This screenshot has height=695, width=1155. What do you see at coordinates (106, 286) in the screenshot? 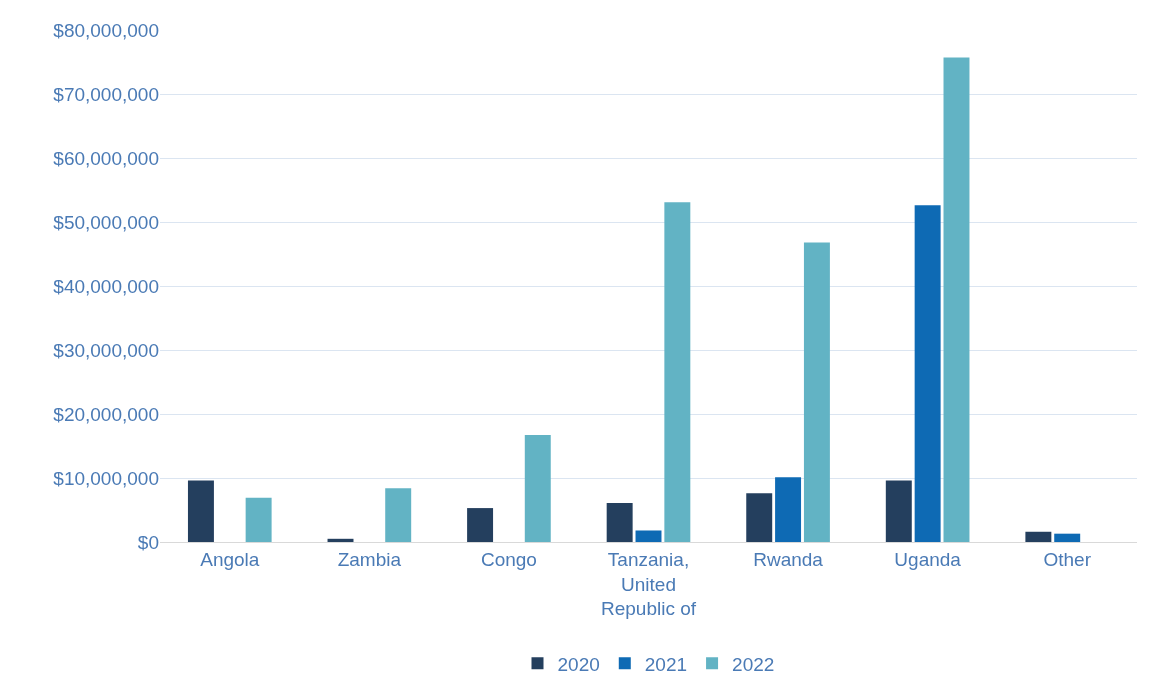
I see `y-tick-label: $40,000,000` at bounding box center [106, 286].